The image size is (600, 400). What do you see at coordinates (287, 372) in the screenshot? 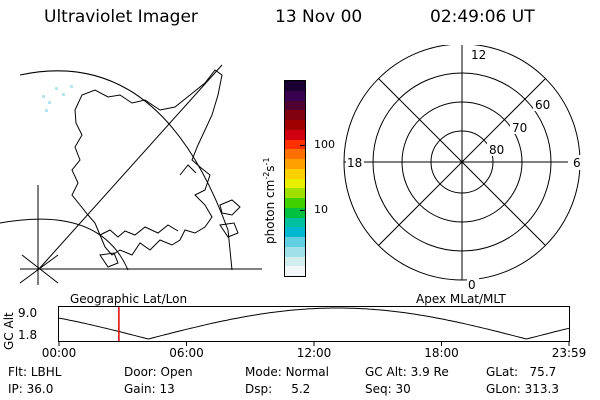
I see `status-mode: Mode: Normal` at bounding box center [287, 372].